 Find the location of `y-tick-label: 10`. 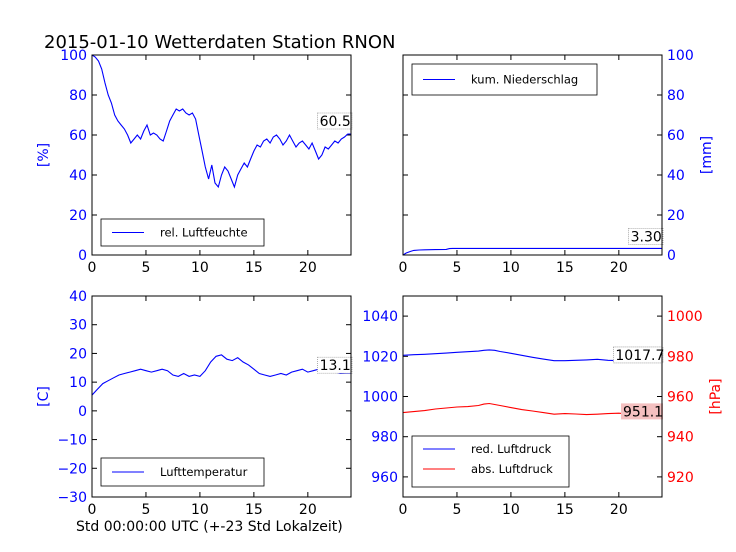

y-tick-label: 10 is located at coordinates (78, 383).